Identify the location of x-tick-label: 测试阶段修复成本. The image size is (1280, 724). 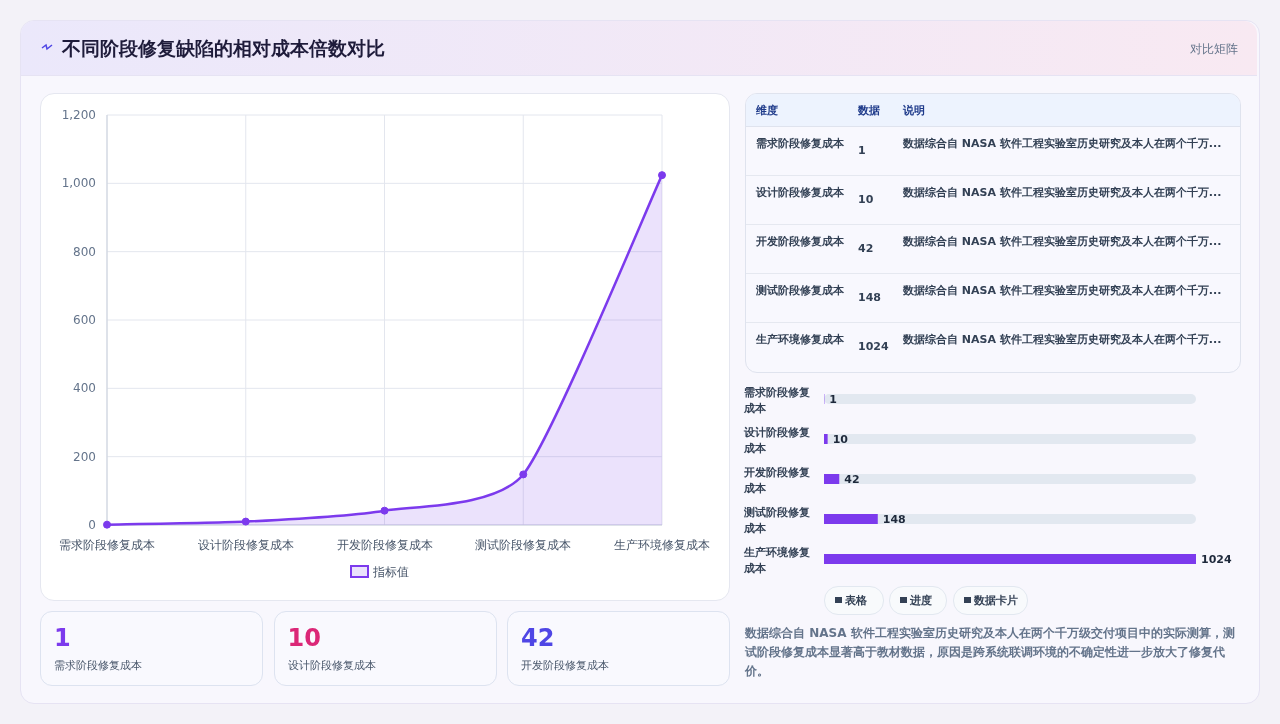
(523, 545).